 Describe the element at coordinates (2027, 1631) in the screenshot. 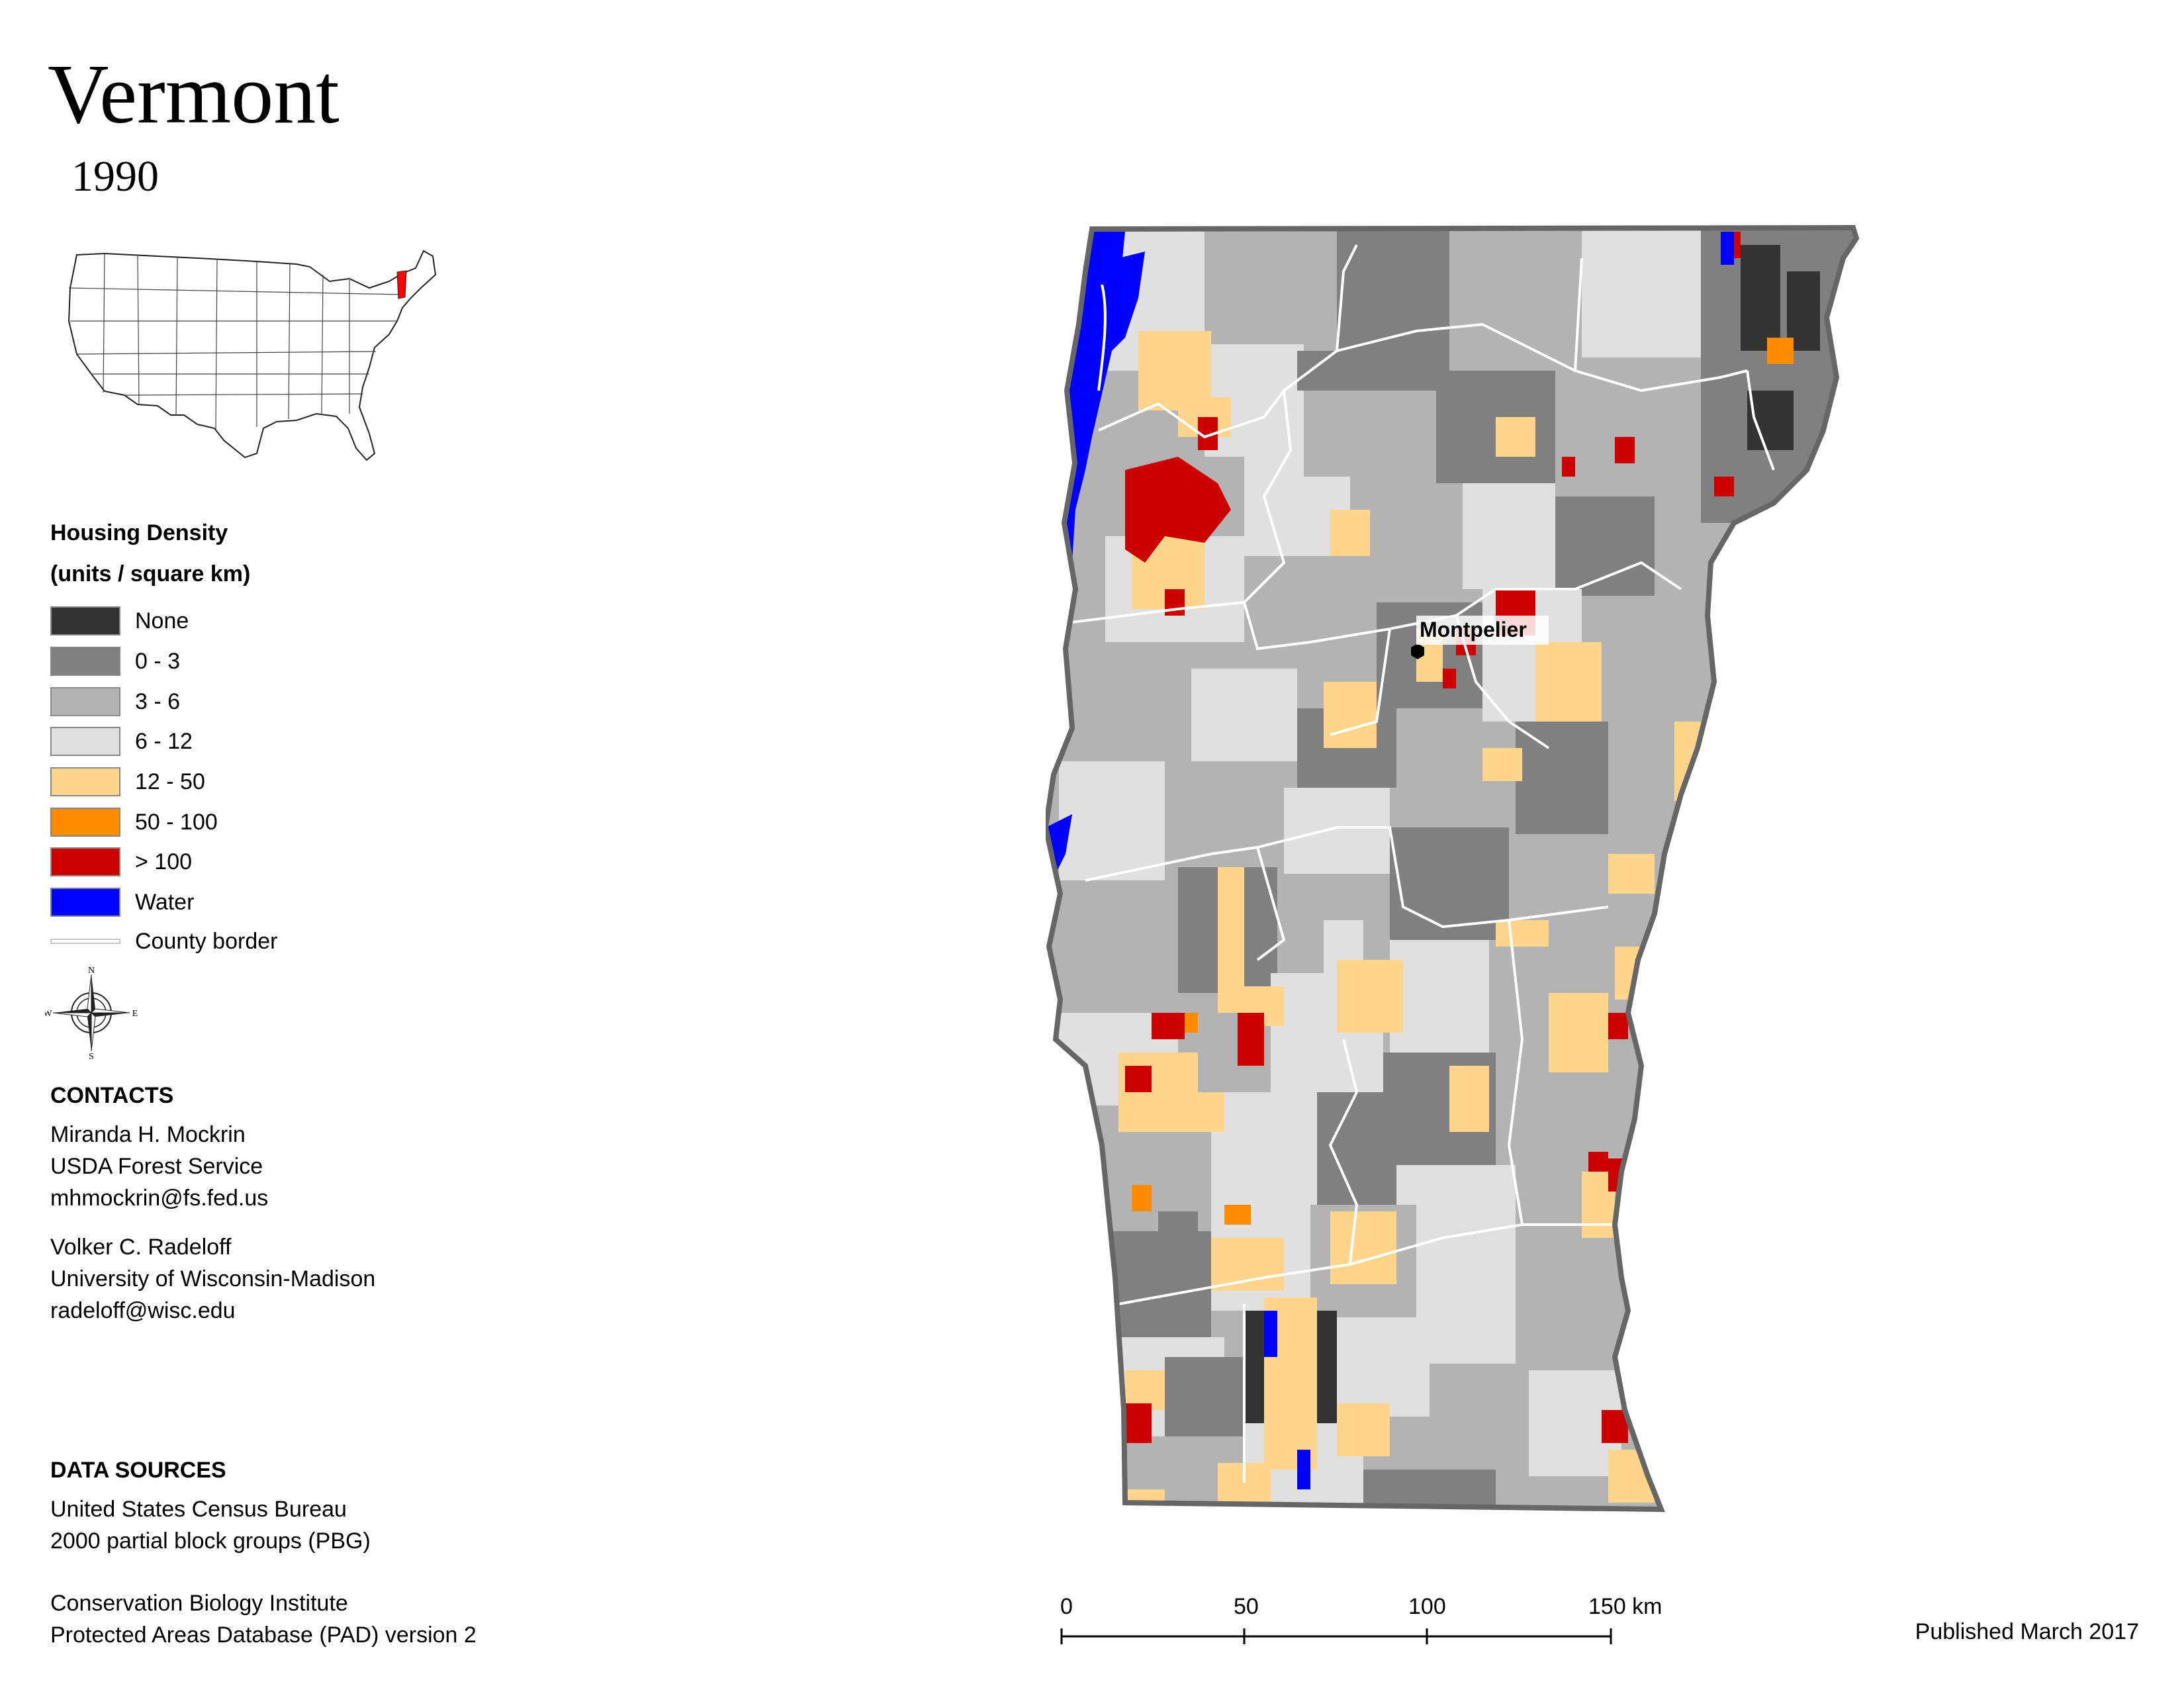

I see `published-date: Published March 2017` at that location.